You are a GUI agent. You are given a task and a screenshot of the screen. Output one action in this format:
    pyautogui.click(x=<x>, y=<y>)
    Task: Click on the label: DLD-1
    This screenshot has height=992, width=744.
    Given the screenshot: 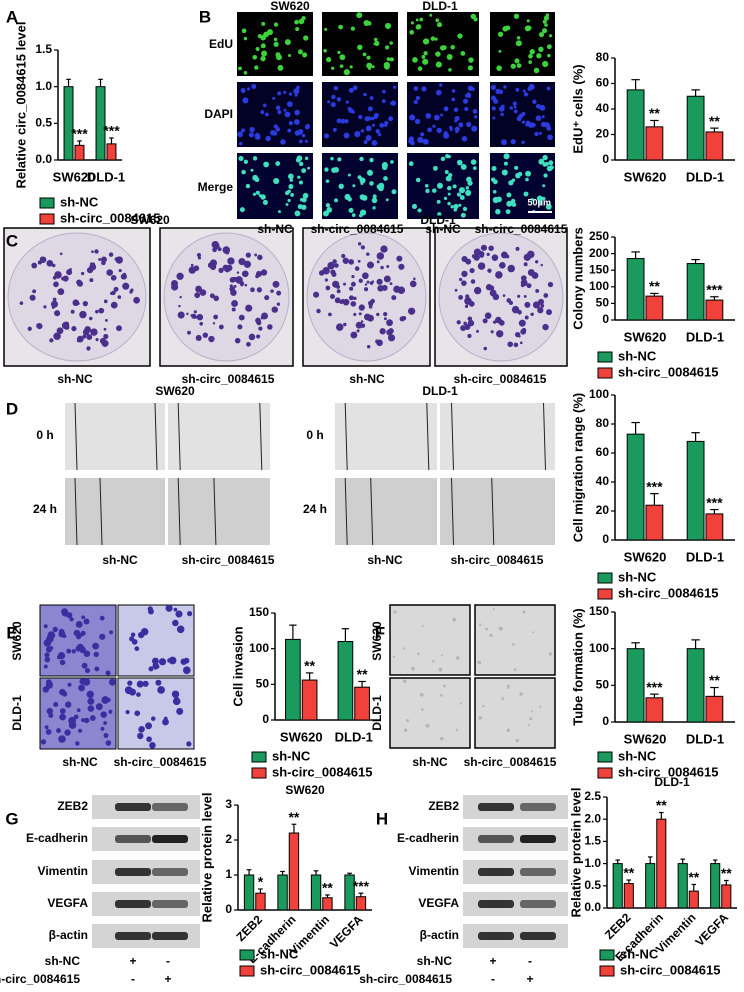 What is the action you would take?
    pyautogui.click(x=440, y=6)
    